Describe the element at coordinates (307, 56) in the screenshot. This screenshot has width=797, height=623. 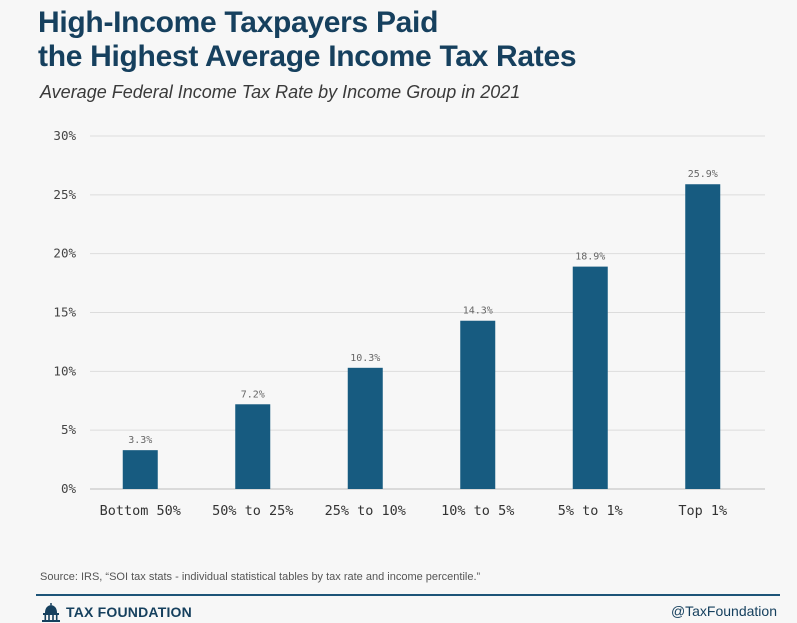
I see `chart-title-line-2: the Highest Average Income Tax Rates` at that location.